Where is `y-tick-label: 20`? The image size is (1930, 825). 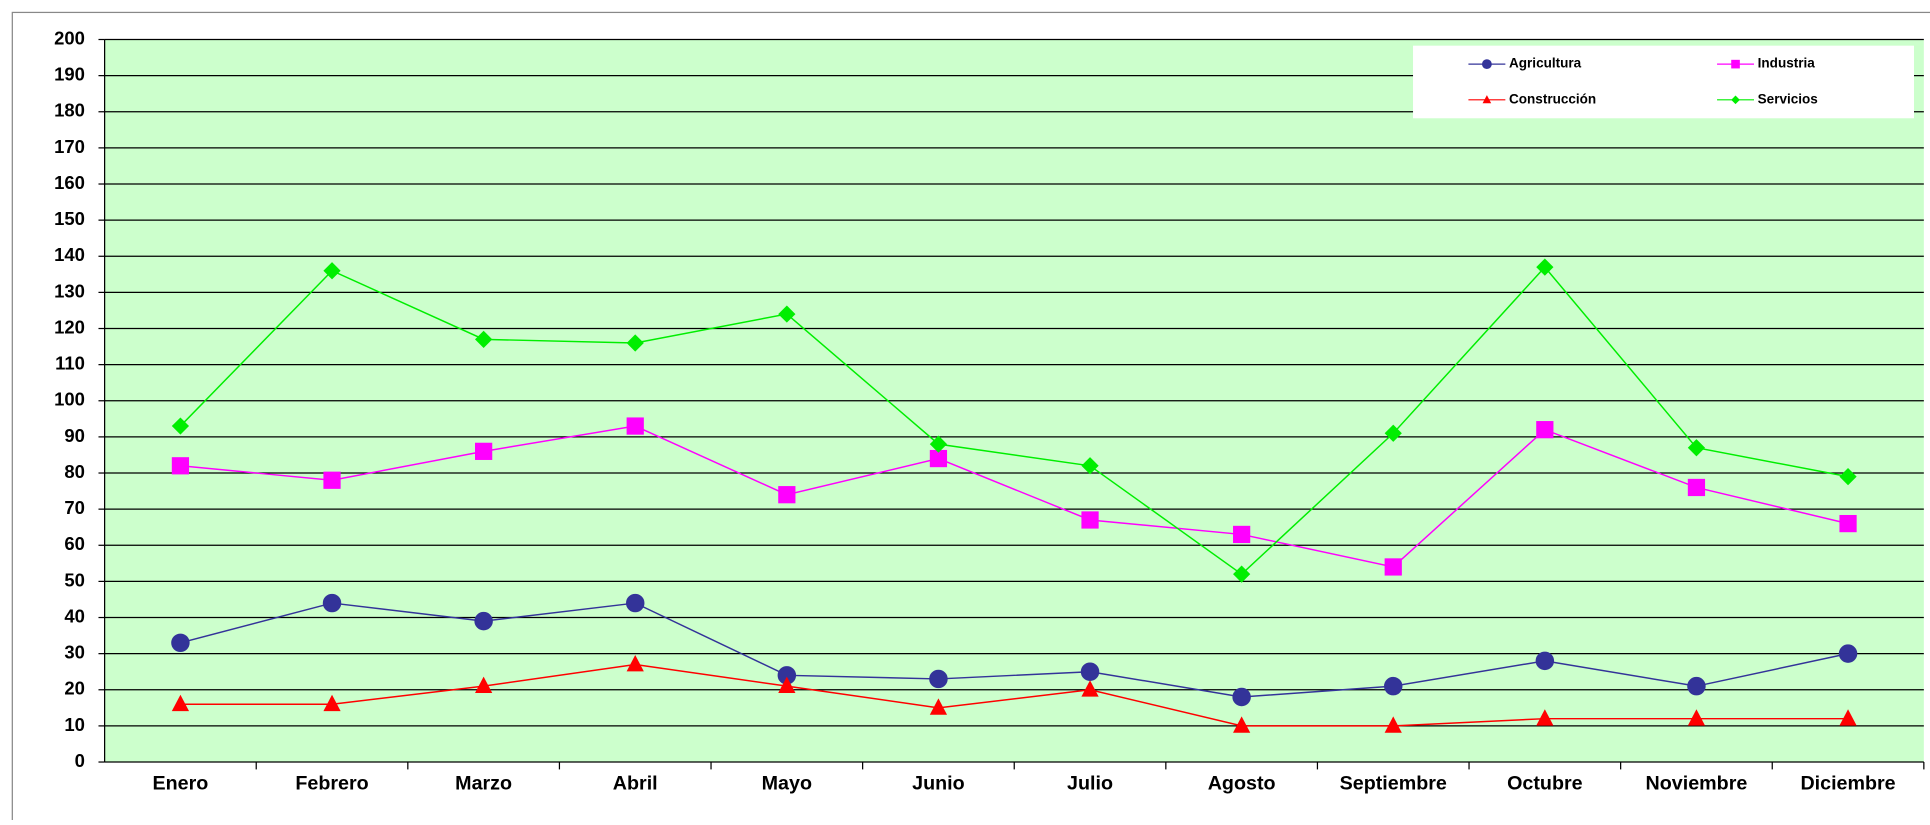
y-tick-label: 20 is located at coordinates (74, 688).